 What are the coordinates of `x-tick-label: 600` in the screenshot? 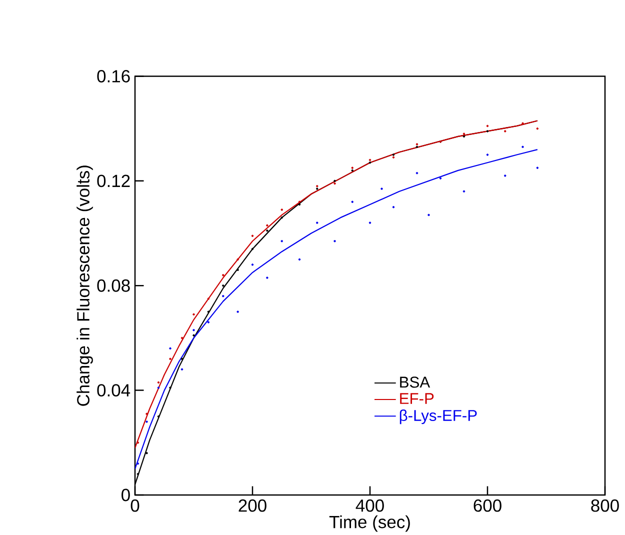 It's located at (488, 505).